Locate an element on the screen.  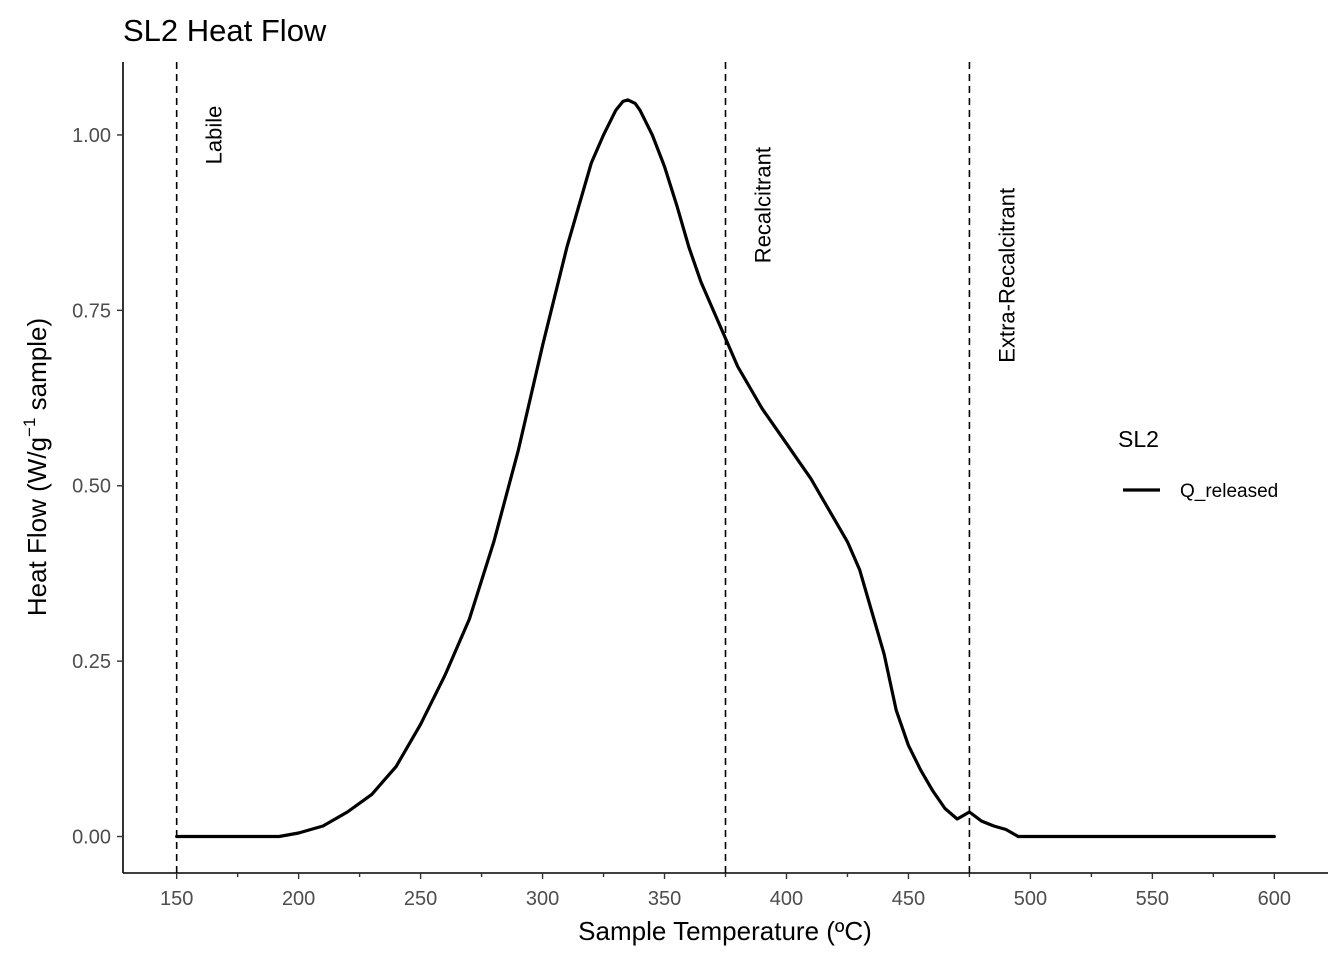
legend: SL2 Q_released is located at coordinates (1198, 464).